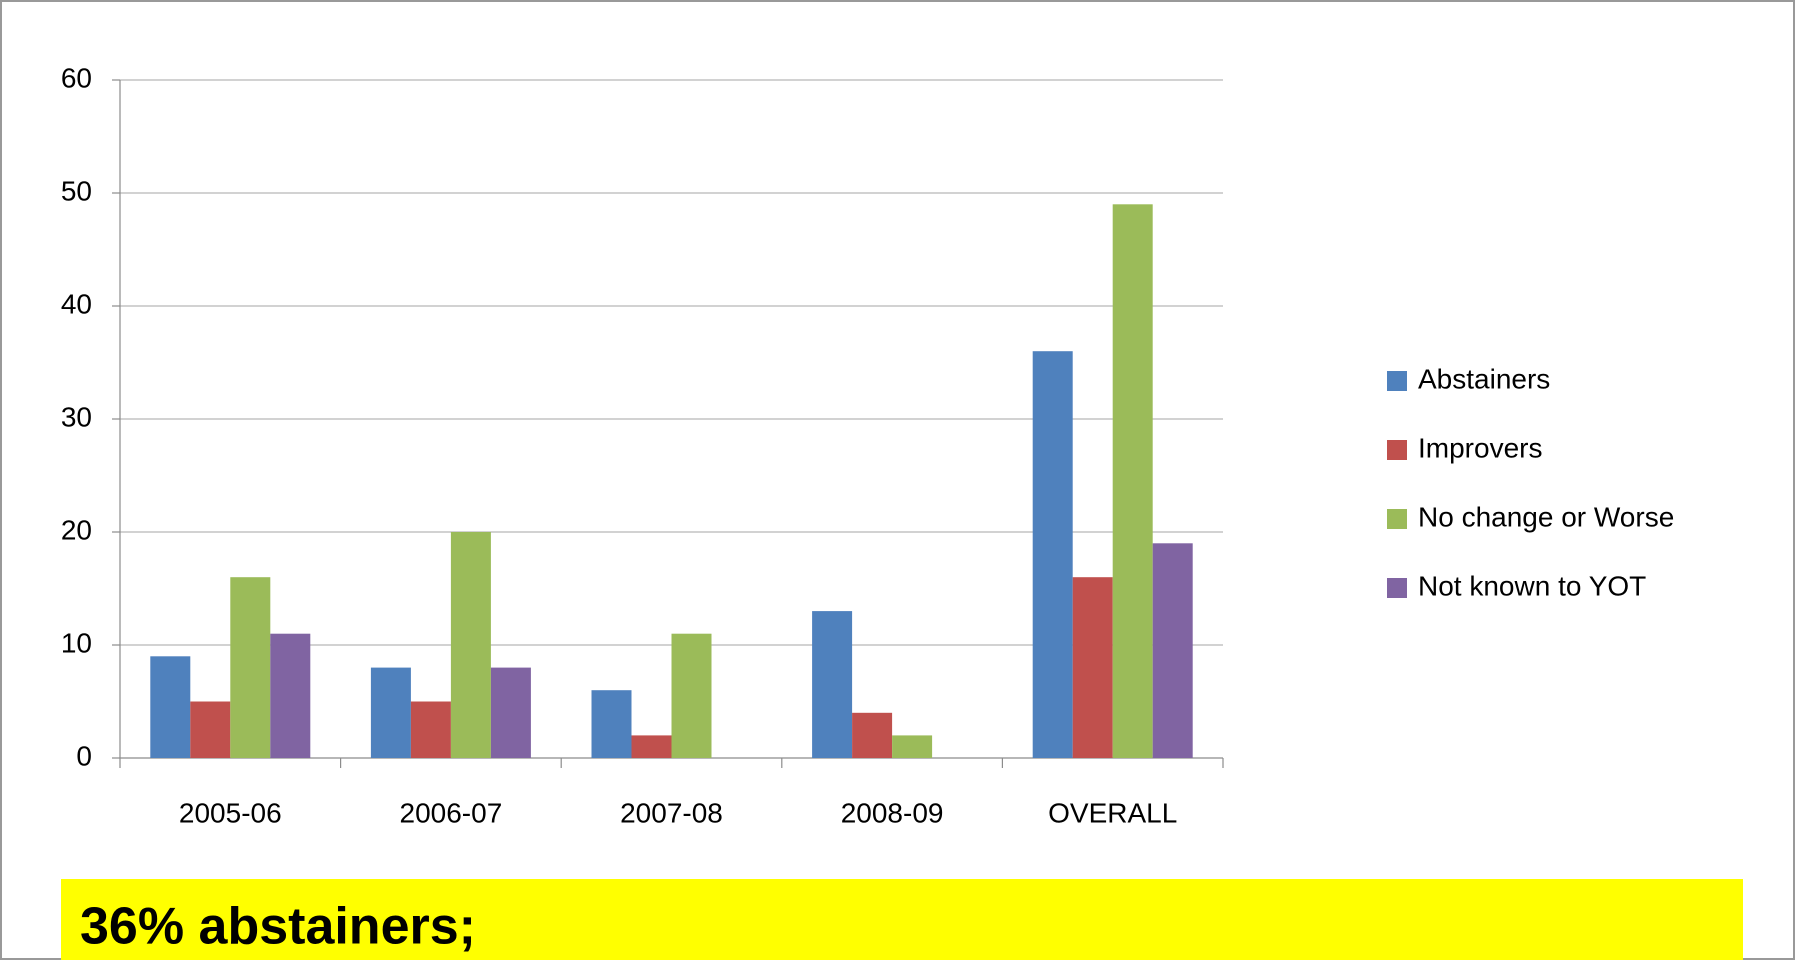  I want to click on y-tick-label: 0, so click(84, 755).